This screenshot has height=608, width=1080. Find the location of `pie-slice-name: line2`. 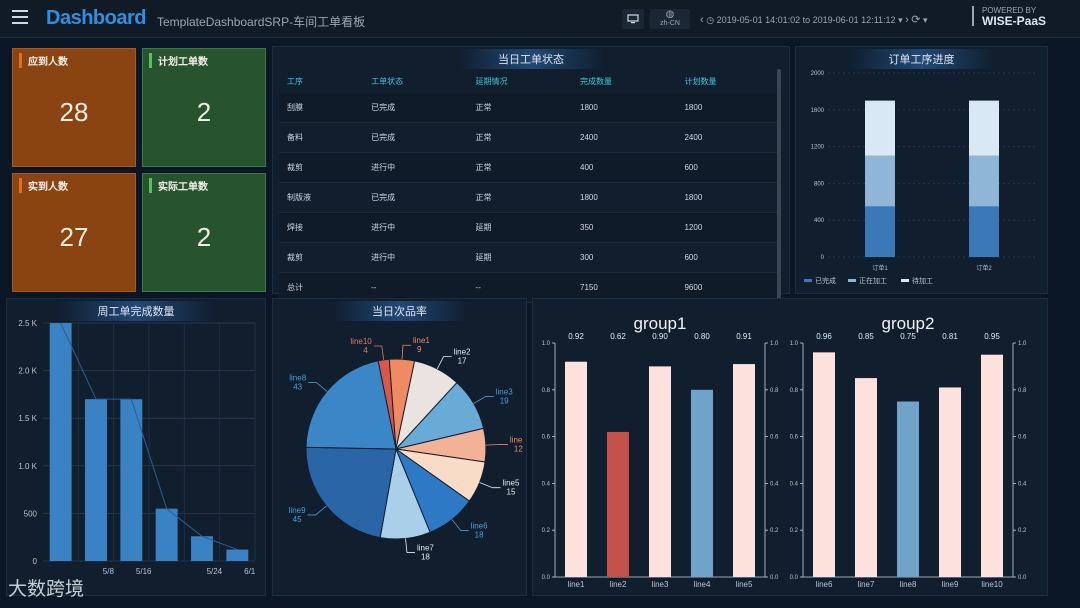

pie-slice-name: line2 is located at coordinates (462, 352).